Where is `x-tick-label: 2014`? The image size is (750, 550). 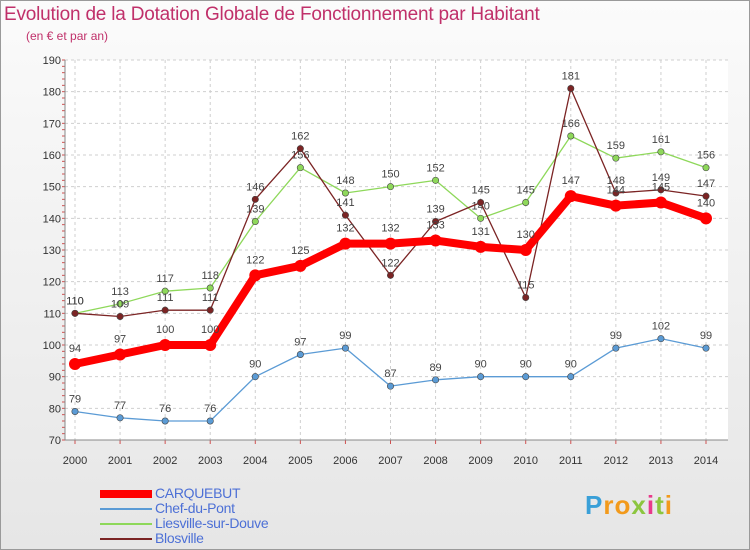
x-tick-label: 2014 is located at coordinates (706, 461).